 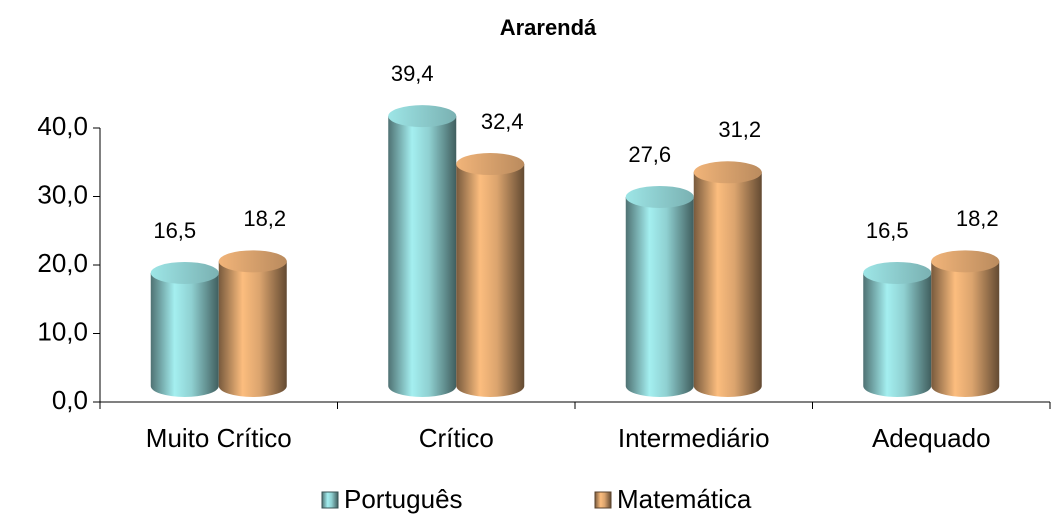 I want to click on x-tick-label: Adequado, so click(x=931, y=438).